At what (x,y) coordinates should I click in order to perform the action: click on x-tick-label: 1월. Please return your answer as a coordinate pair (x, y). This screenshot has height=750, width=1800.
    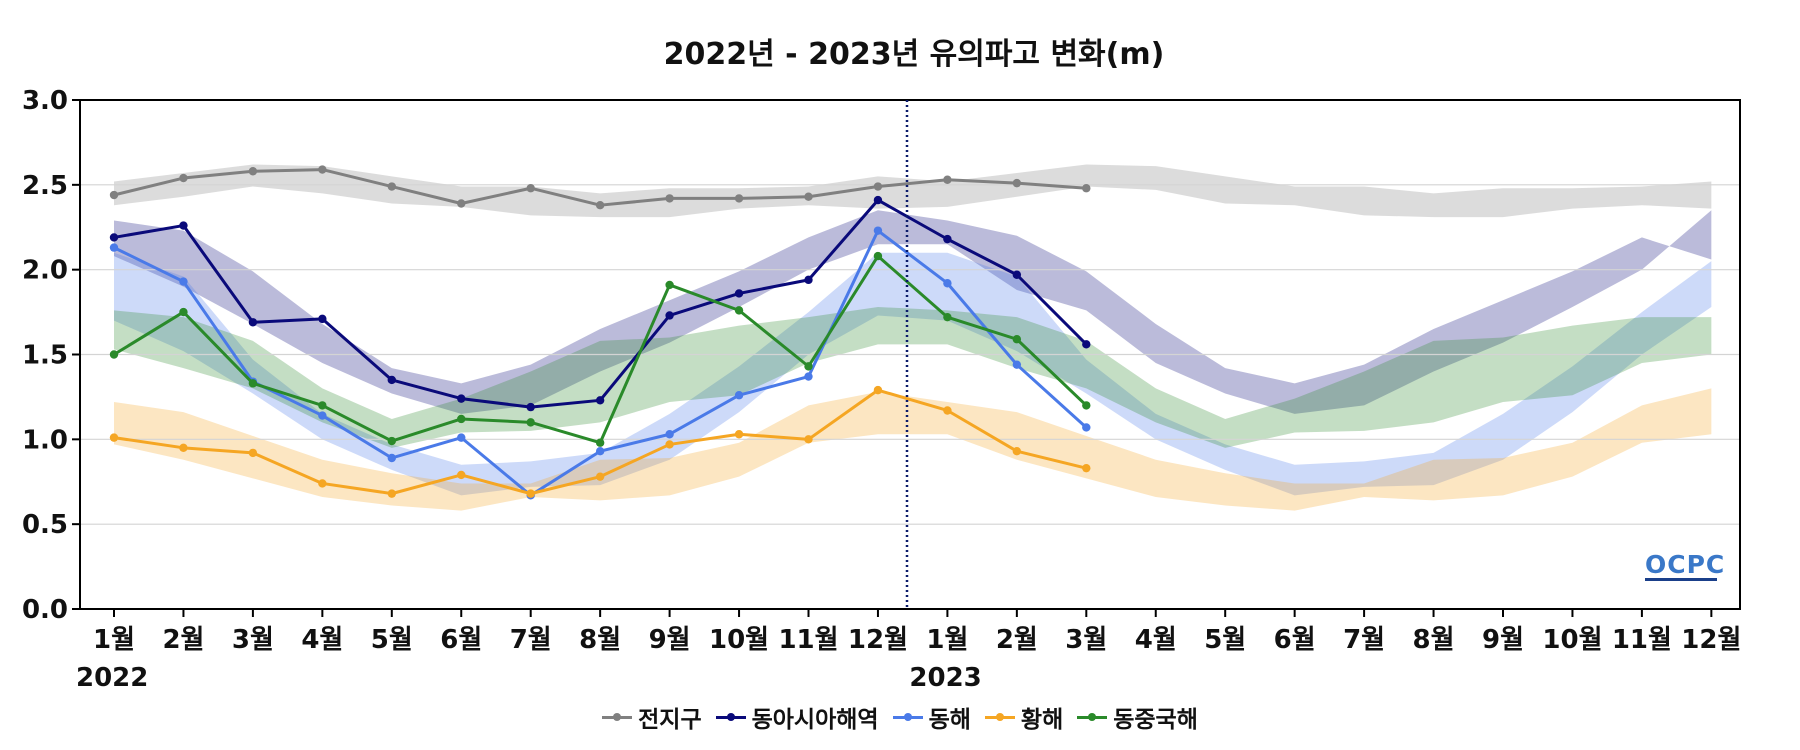
    Looking at the image, I should click on (947, 640).